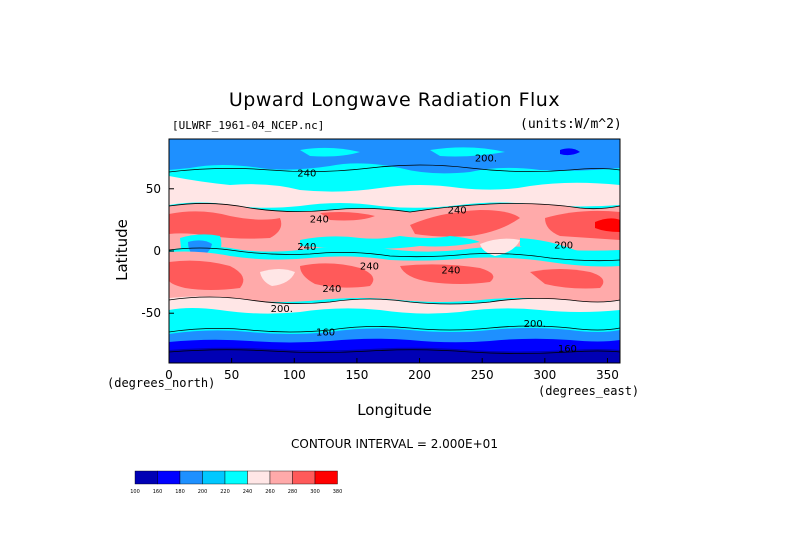 Image resolution: width=789 pixels, height=558 pixels. Describe the element at coordinates (563, 246) in the screenshot. I see `contour-label: 200` at that location.